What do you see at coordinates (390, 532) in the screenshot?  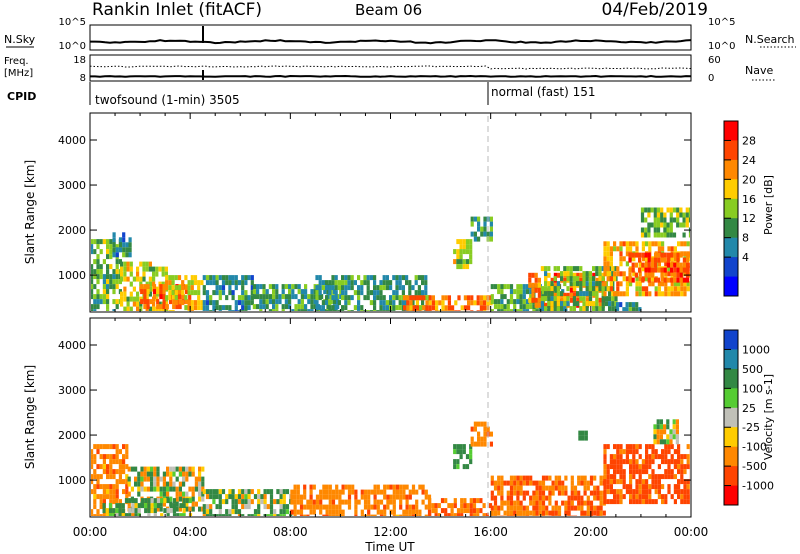 I see `time-tick-label: 12:00` at bounding box center [390, 532].